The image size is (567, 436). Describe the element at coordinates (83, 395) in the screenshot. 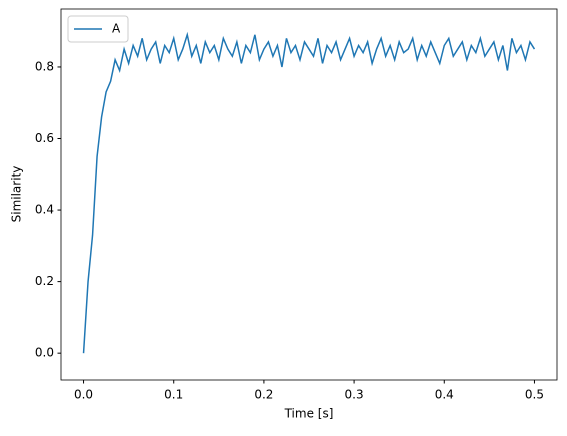

I see `x-tick-label: 0.0` at that location.